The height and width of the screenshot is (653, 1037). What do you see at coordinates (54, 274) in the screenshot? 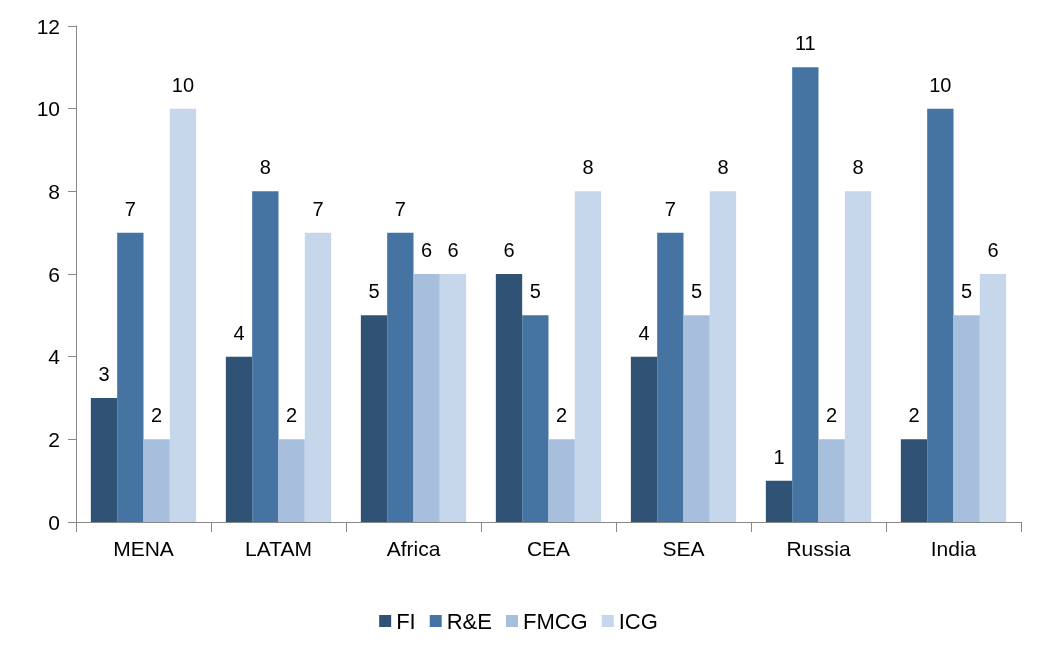
I see `y-tick-label: 6` at bounding box center [54, 274].